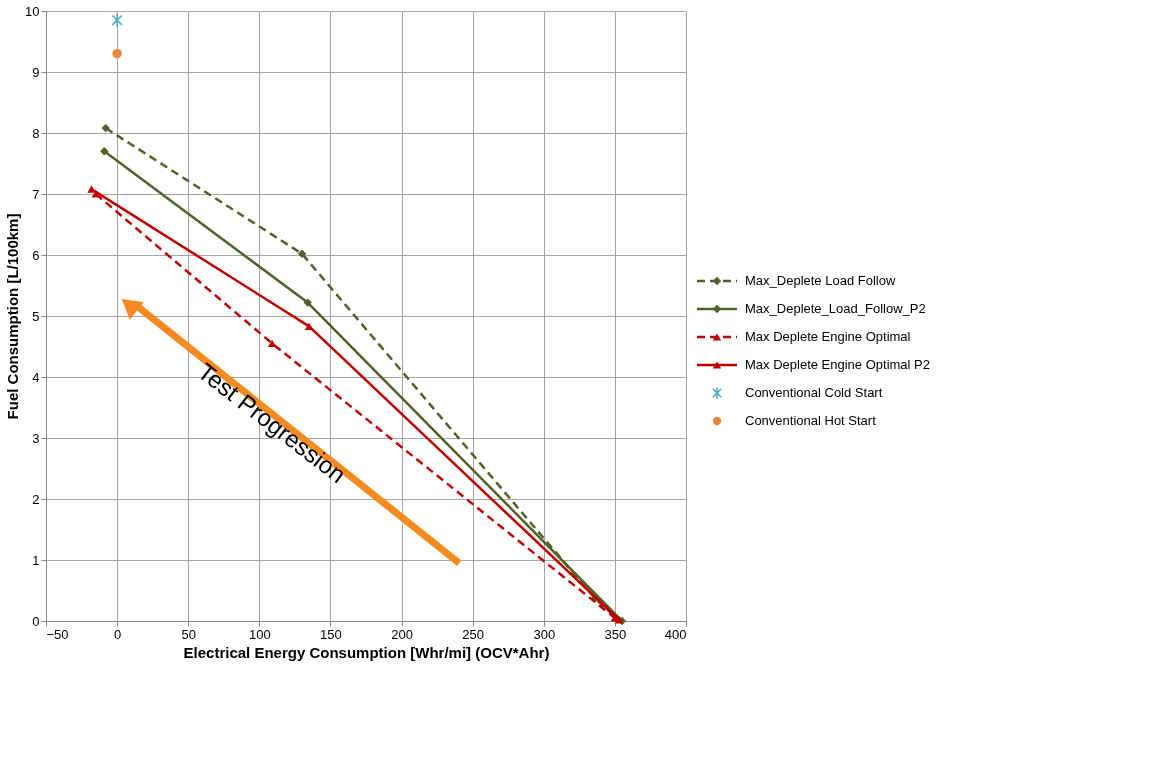 This screenshot has width=1151, height=782. I want to click on y-tick-label: 8, so click(36, 133).